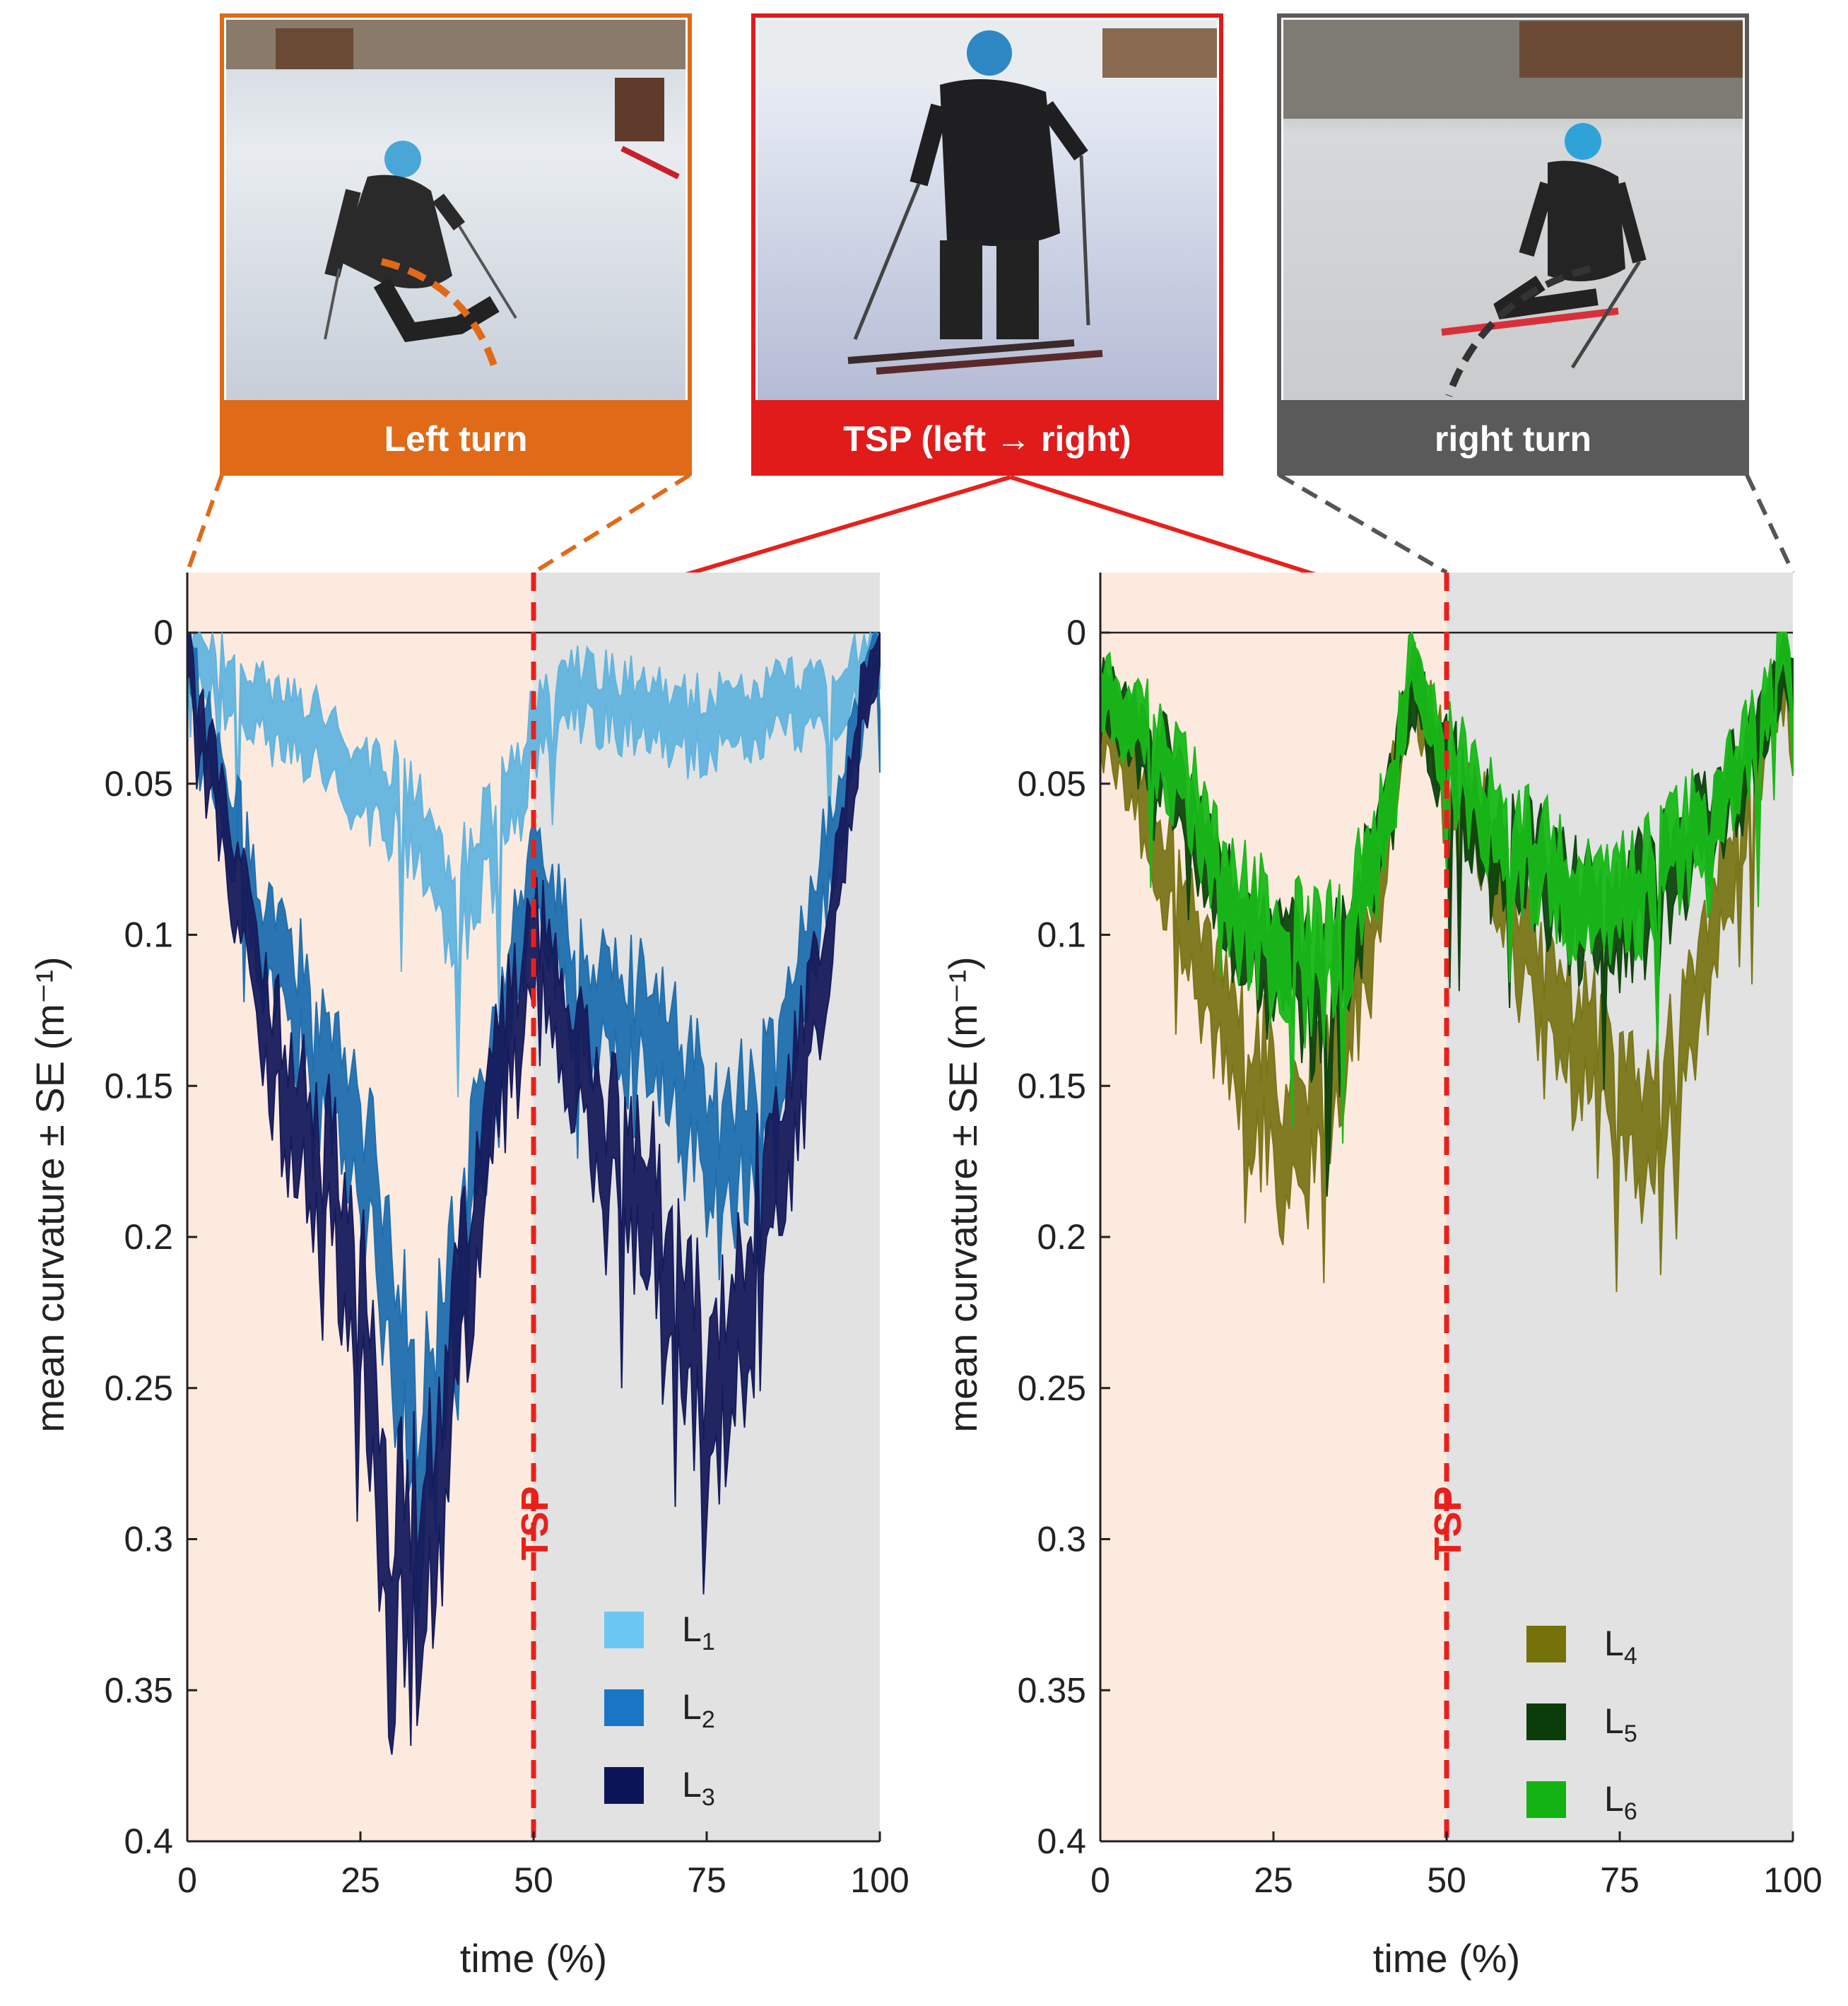 The height and width of the screenshot is (2006, 1848). I want to click on legend-swatch-L6, so click(1546, 1799).